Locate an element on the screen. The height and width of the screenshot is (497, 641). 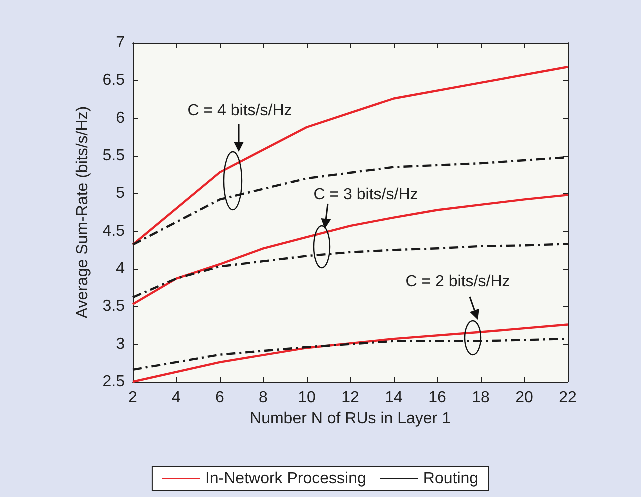
x-tick-label: 8 is located at coordinates (263, 398).